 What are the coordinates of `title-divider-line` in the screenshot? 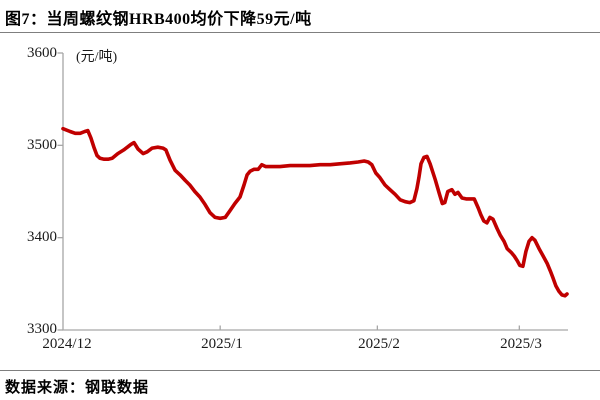 It's located at (300, 32).